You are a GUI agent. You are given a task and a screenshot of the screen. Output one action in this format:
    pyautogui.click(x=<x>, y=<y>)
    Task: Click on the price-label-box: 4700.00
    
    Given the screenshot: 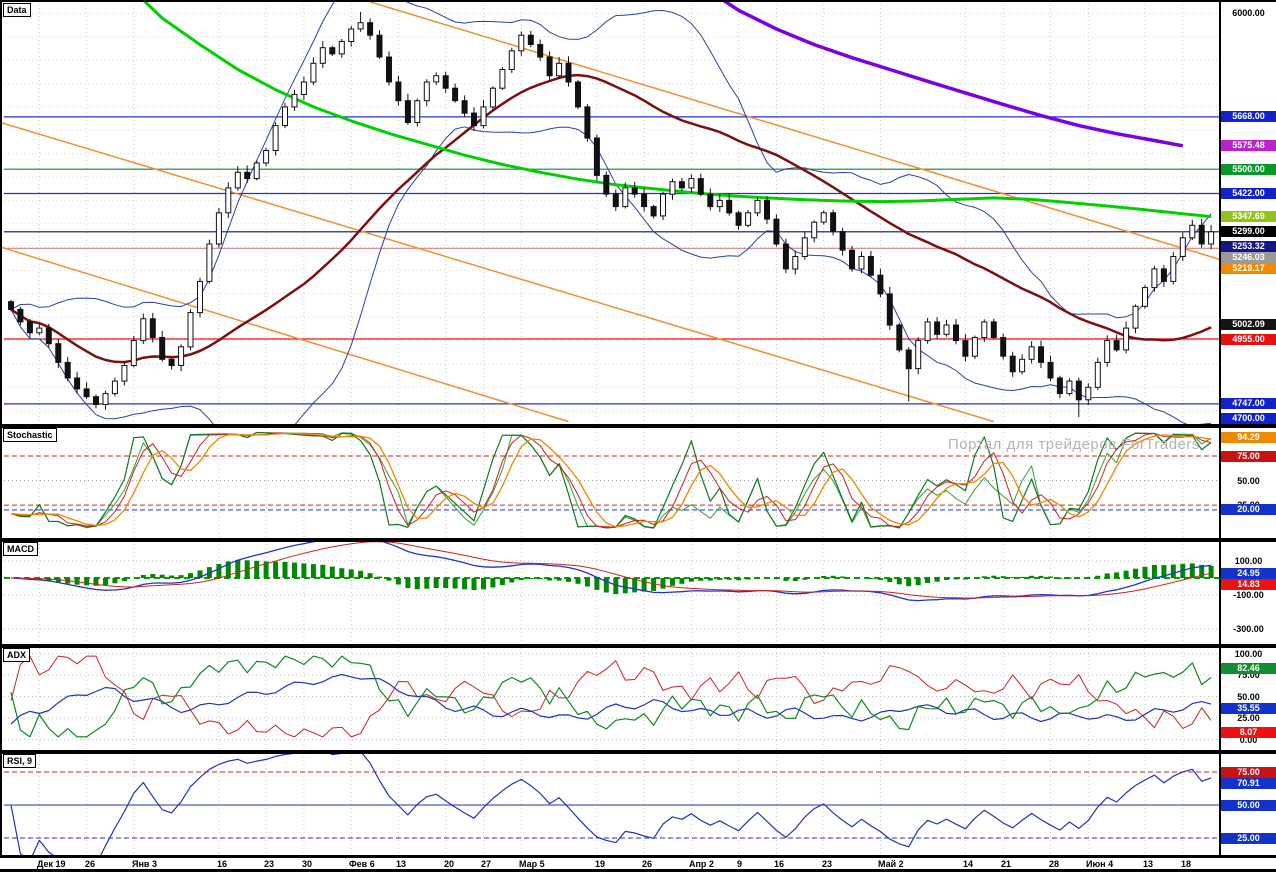 What is the action you would take?
    pyautogui.click(x=1248, y=418)
    